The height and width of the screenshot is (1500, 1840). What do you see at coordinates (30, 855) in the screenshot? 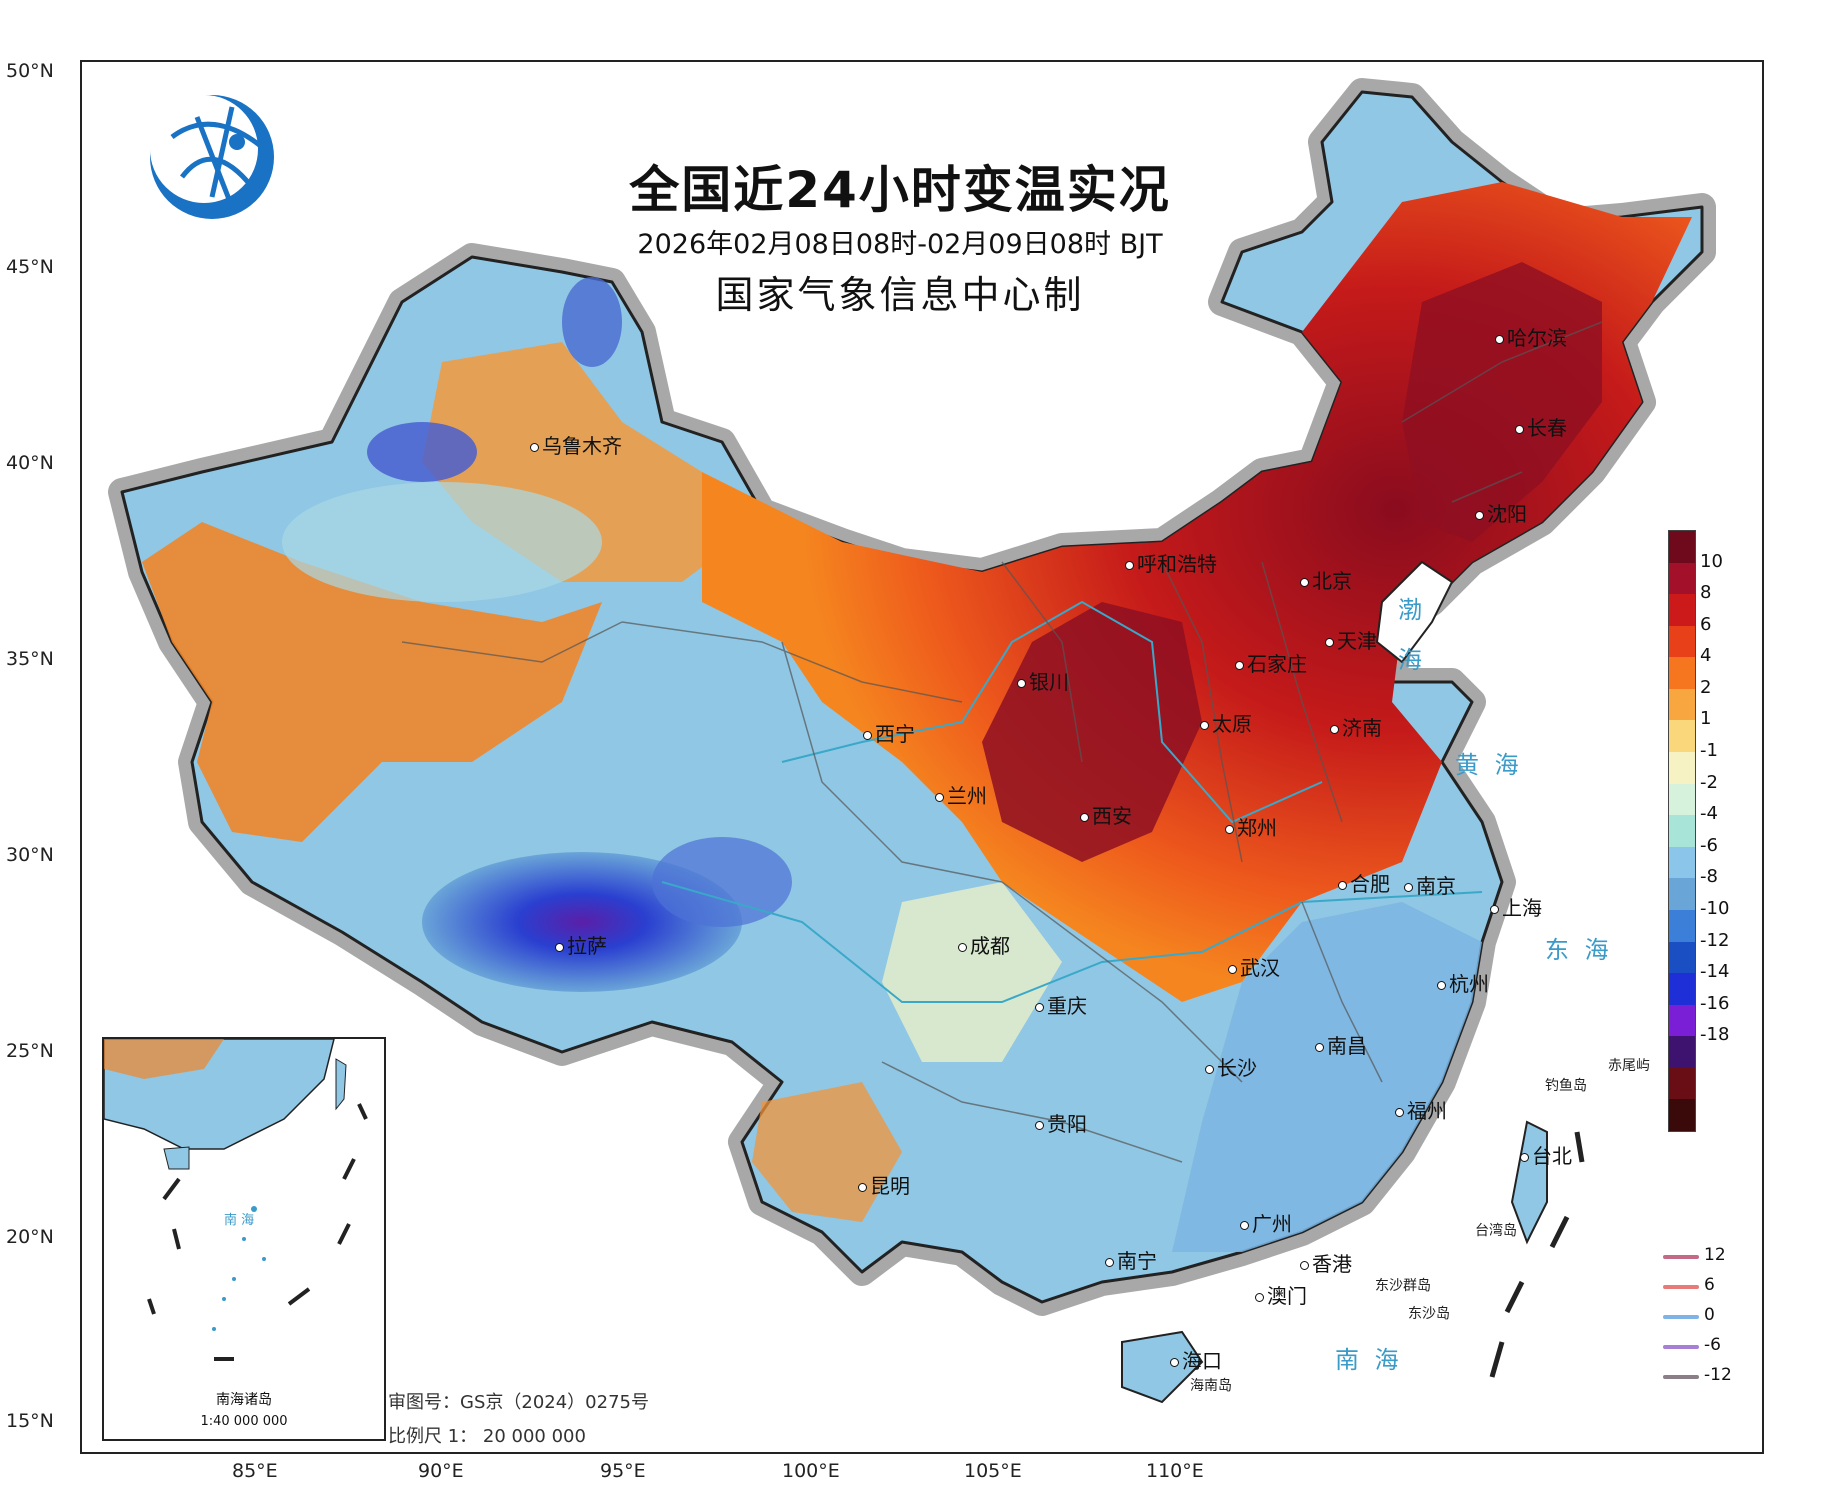
I see `lat-label: 30°N` at bounding box center [30, 855].